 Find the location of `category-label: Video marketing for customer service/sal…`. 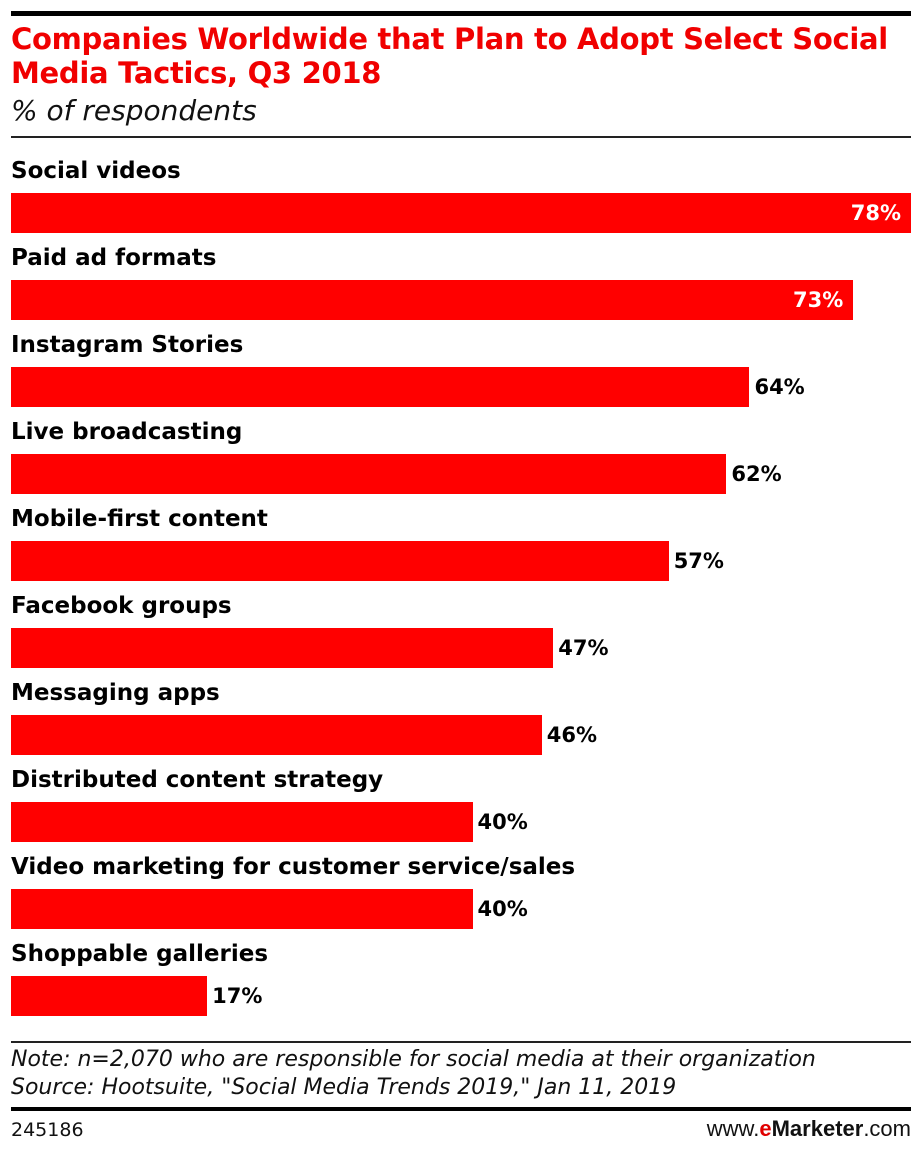

category-label: Video marketing for customer service/sal… is located at coordinates (293, 867).